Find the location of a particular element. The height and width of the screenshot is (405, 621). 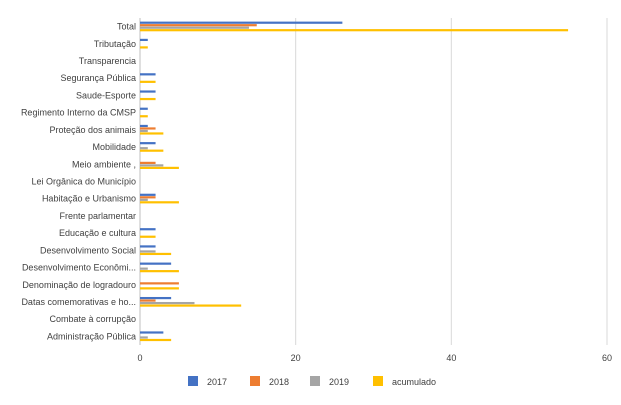

x-tick-label: 60 is located at coordinates (607, 358).